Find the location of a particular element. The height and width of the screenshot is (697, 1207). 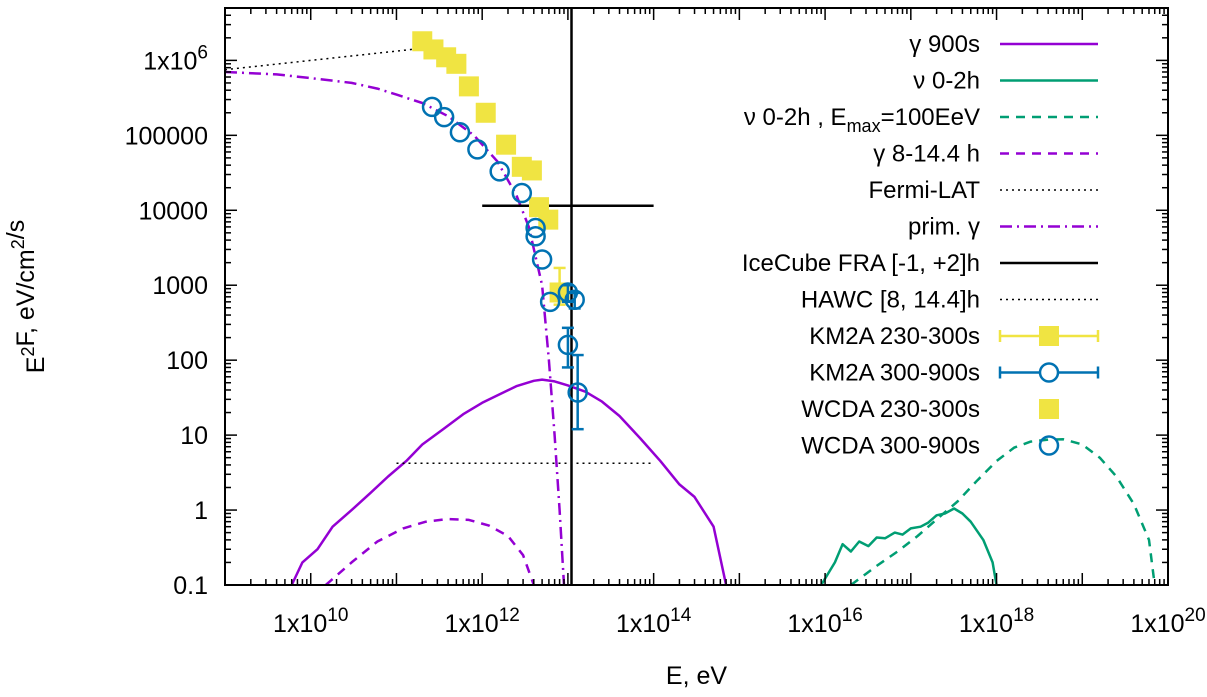

legend-label: ν 0-2h , Emax=100EeV is located at coordinates (862, 120).